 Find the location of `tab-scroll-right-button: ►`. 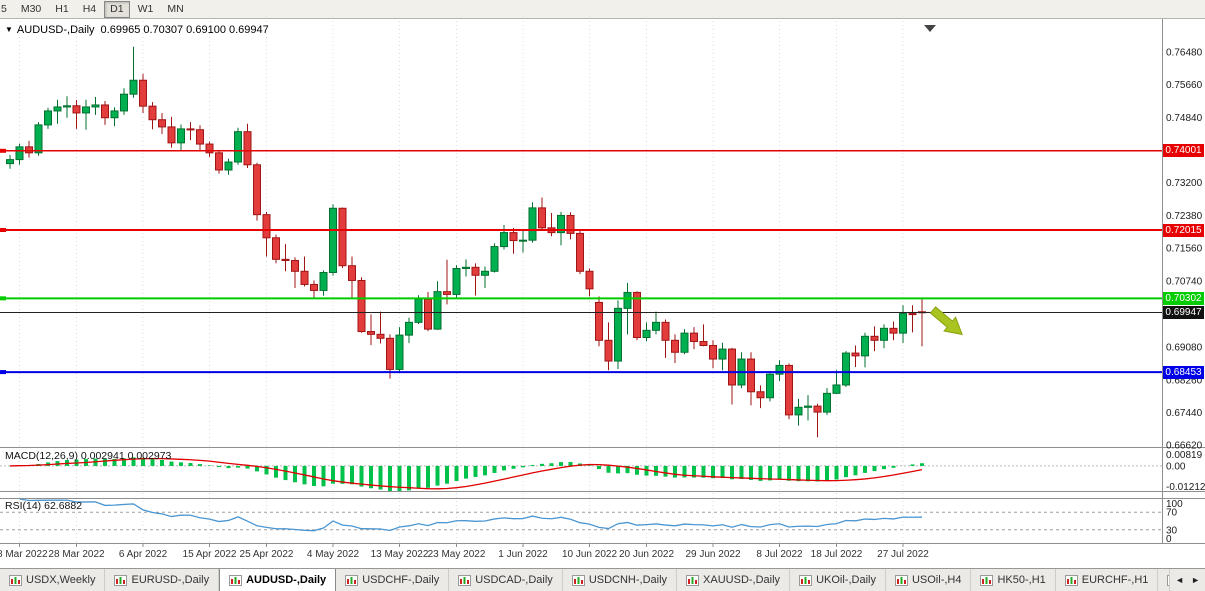

tab-scroll-right-button: ► is located at coordinates (1195, 580).